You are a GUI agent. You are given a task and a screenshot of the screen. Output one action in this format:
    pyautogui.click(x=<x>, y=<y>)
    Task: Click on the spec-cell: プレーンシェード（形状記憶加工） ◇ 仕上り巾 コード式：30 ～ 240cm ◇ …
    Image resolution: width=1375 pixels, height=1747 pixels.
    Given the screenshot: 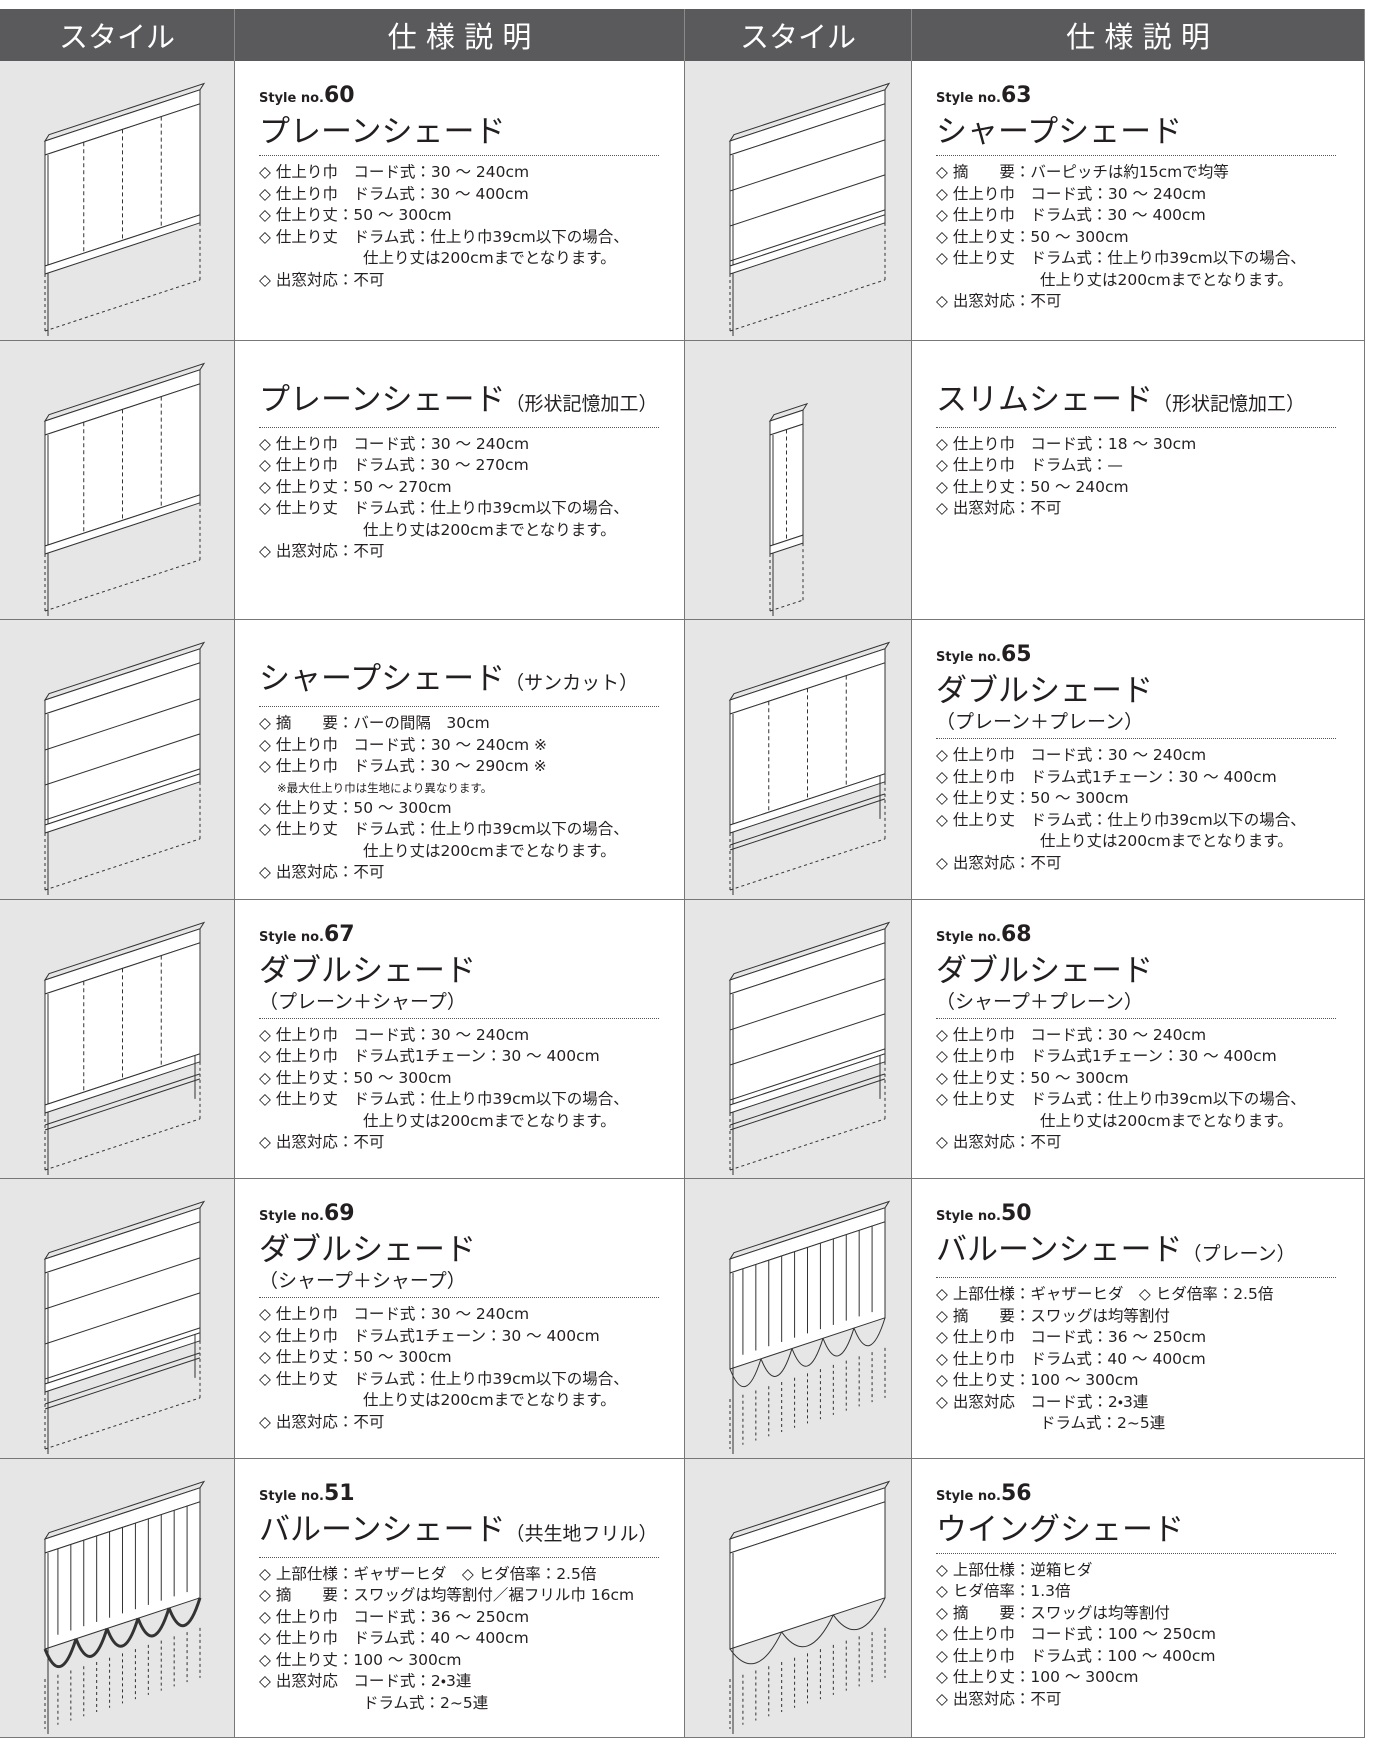 What is the action you would take?
    pyautogui.click(x=460, y=480)
    